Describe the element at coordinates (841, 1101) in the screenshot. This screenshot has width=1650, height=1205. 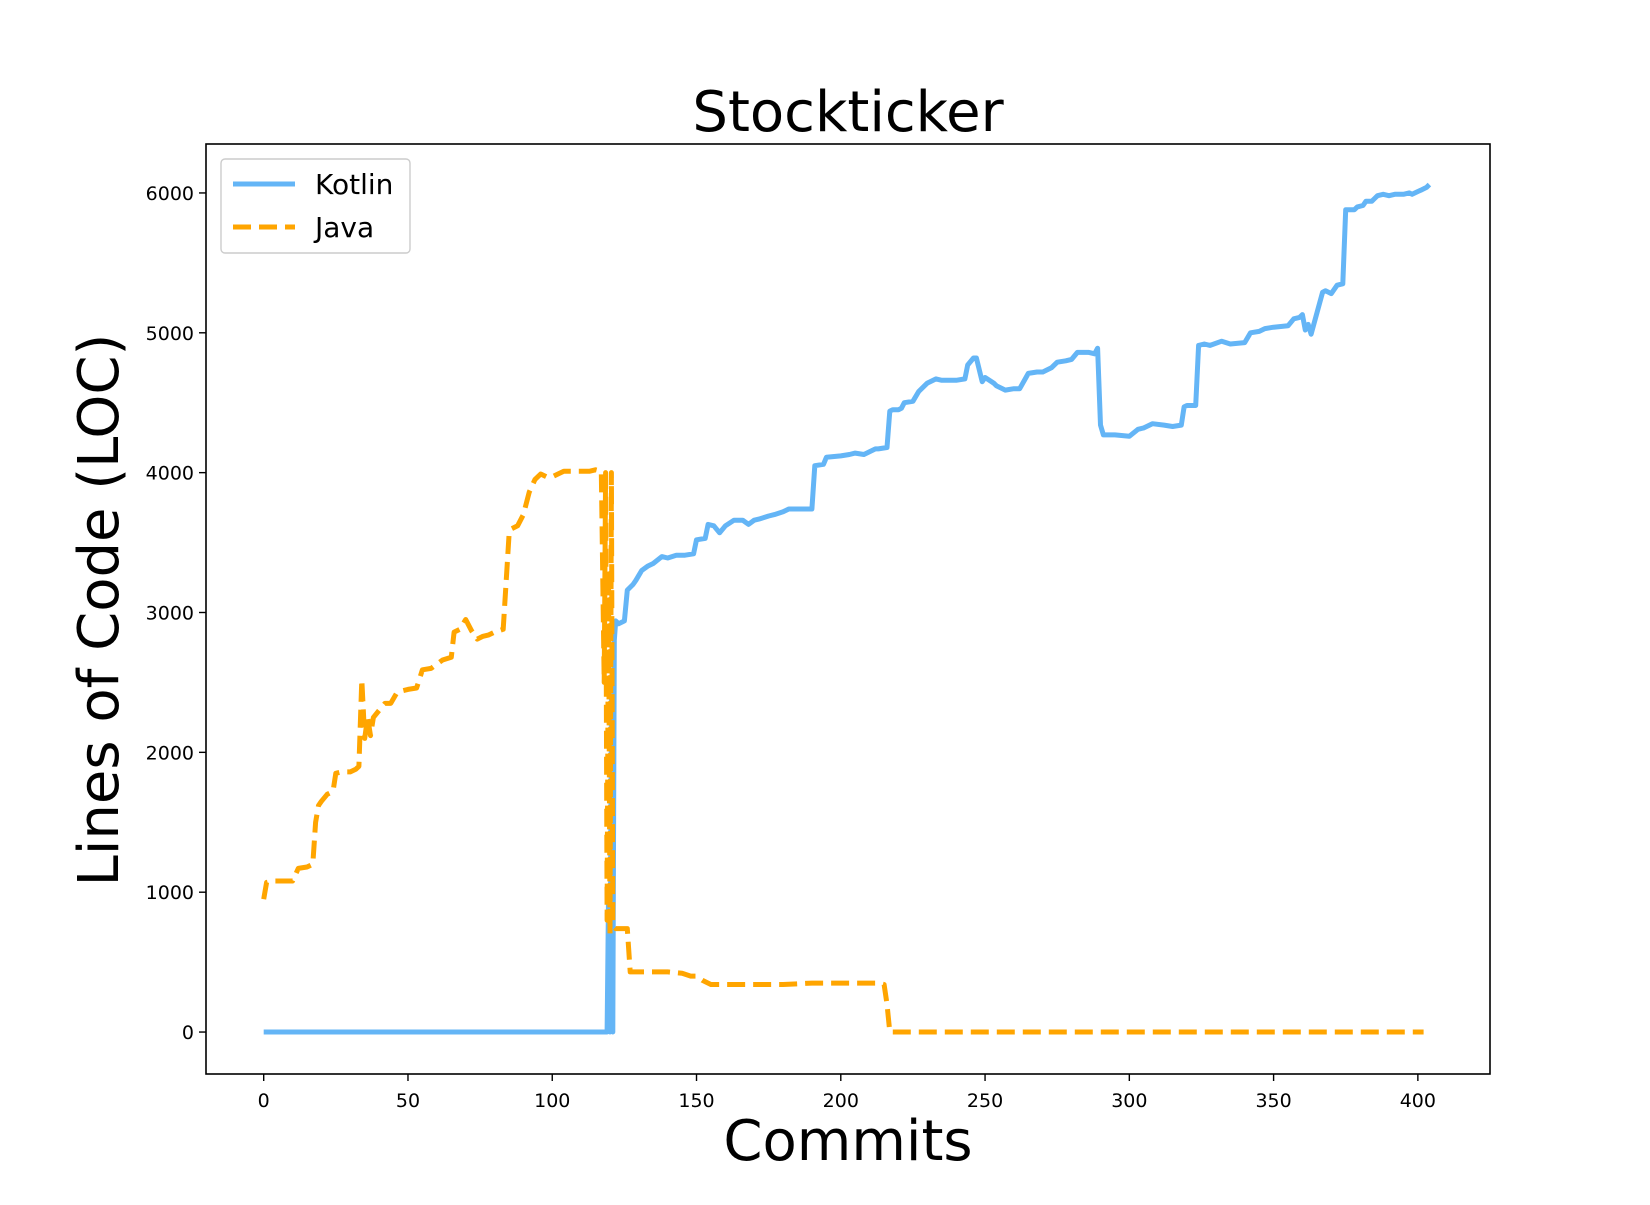
I see `x-tick-label: 200` at that location.